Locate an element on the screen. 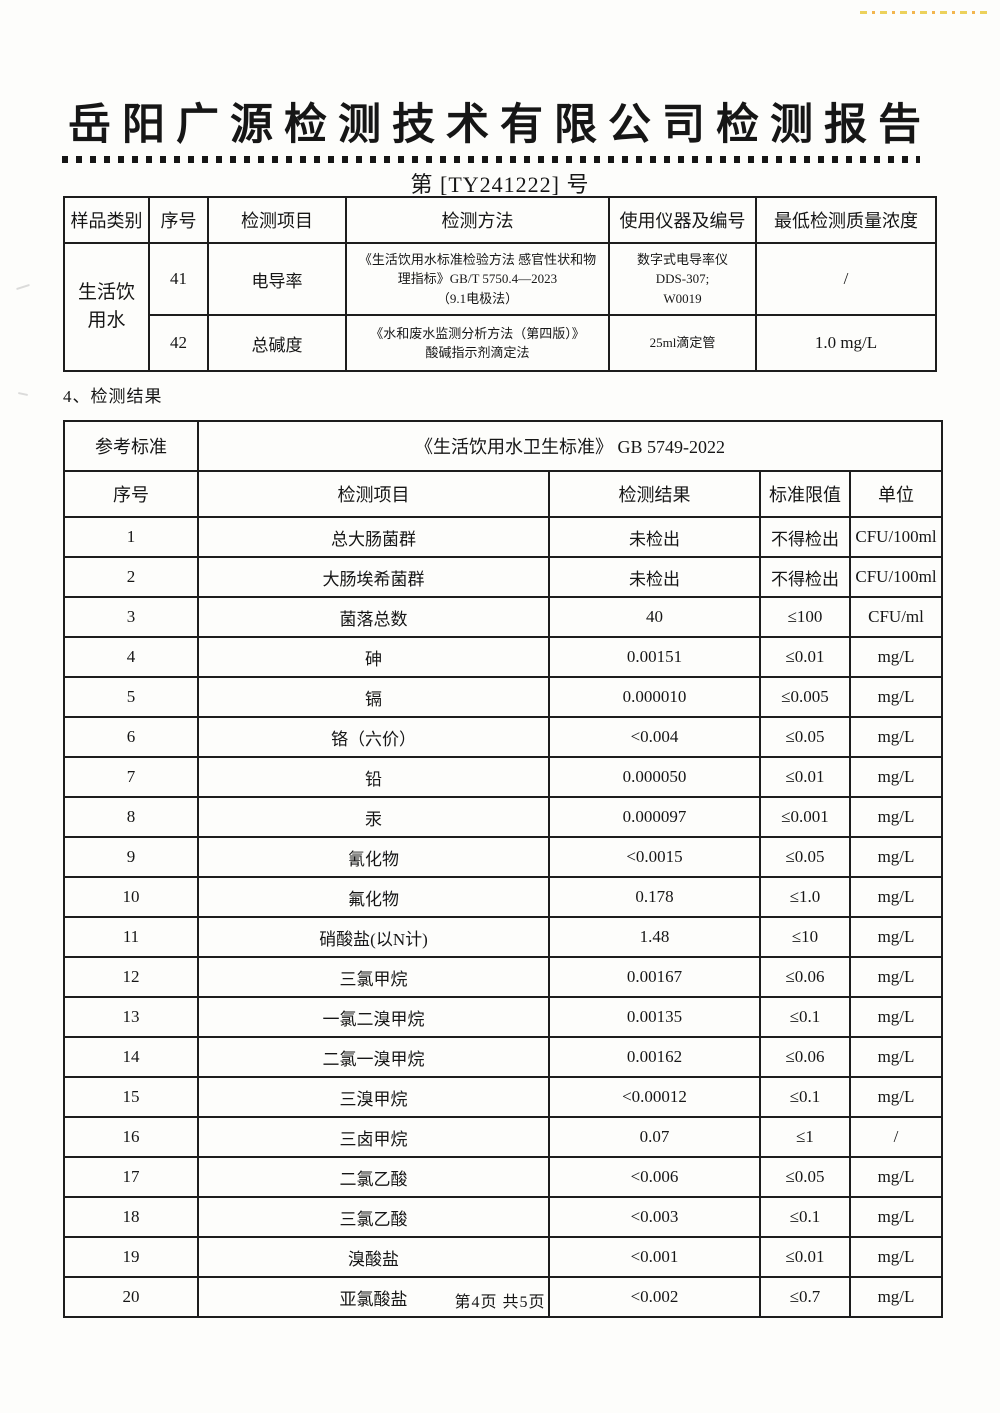  cell-result: 0.00167 is located at coordinates (654, 977).